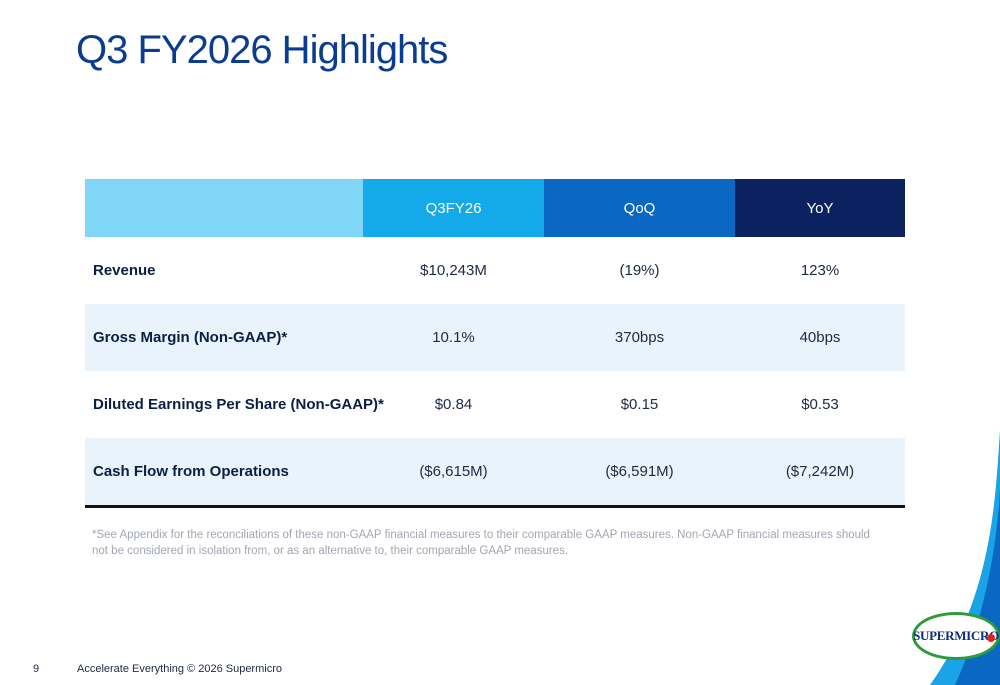  Describe the element at coordinates (191, 471) in the screenshot. I see `row-label: Cash Flow from Operations` at that location.